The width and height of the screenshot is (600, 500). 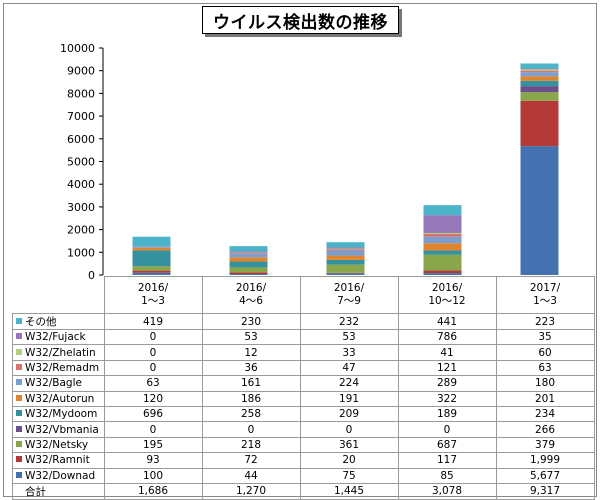 What do you see at coordinates (545, 352) in the screenshot?
I see `data-value-cell: 60` at bounding box center [545, 352].